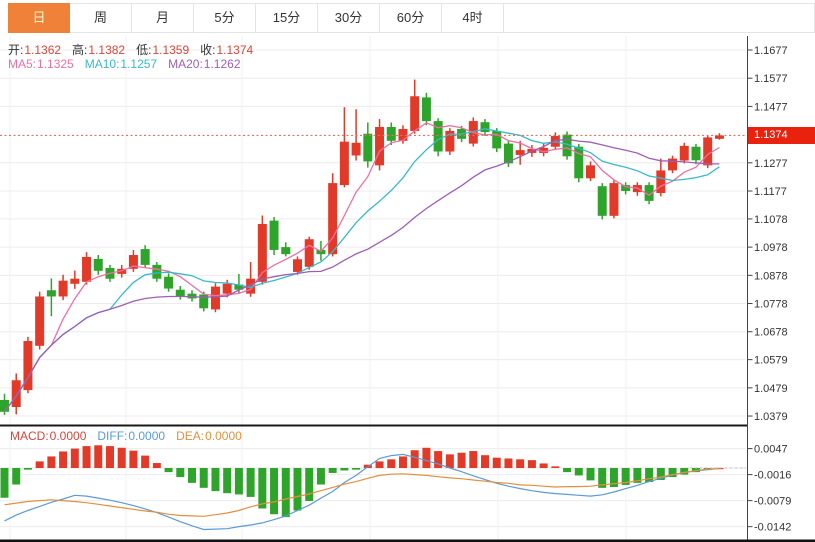  I want to click on tab-4hour: 4时, so click(473, 18).